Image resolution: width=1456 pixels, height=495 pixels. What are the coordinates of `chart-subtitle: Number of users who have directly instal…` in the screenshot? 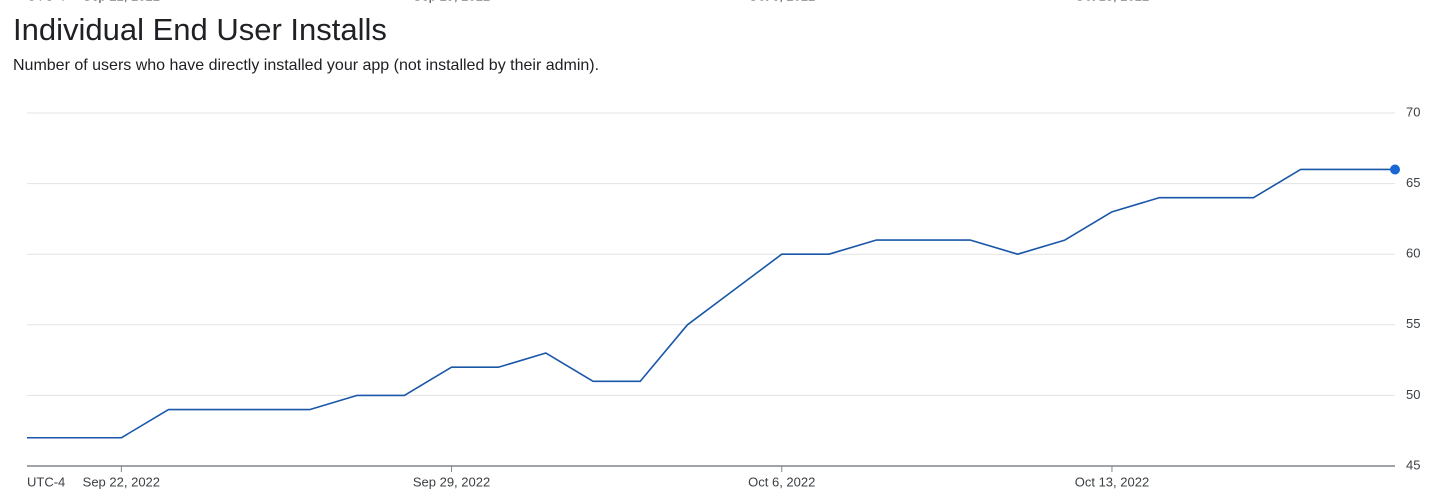 It's located at (306, 65).